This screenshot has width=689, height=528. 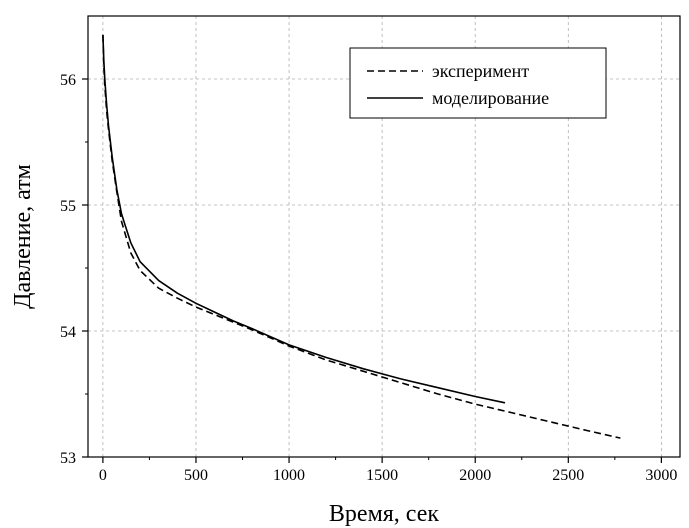 I want to click on y-tick-label: 53, so click(x=68, y=458).